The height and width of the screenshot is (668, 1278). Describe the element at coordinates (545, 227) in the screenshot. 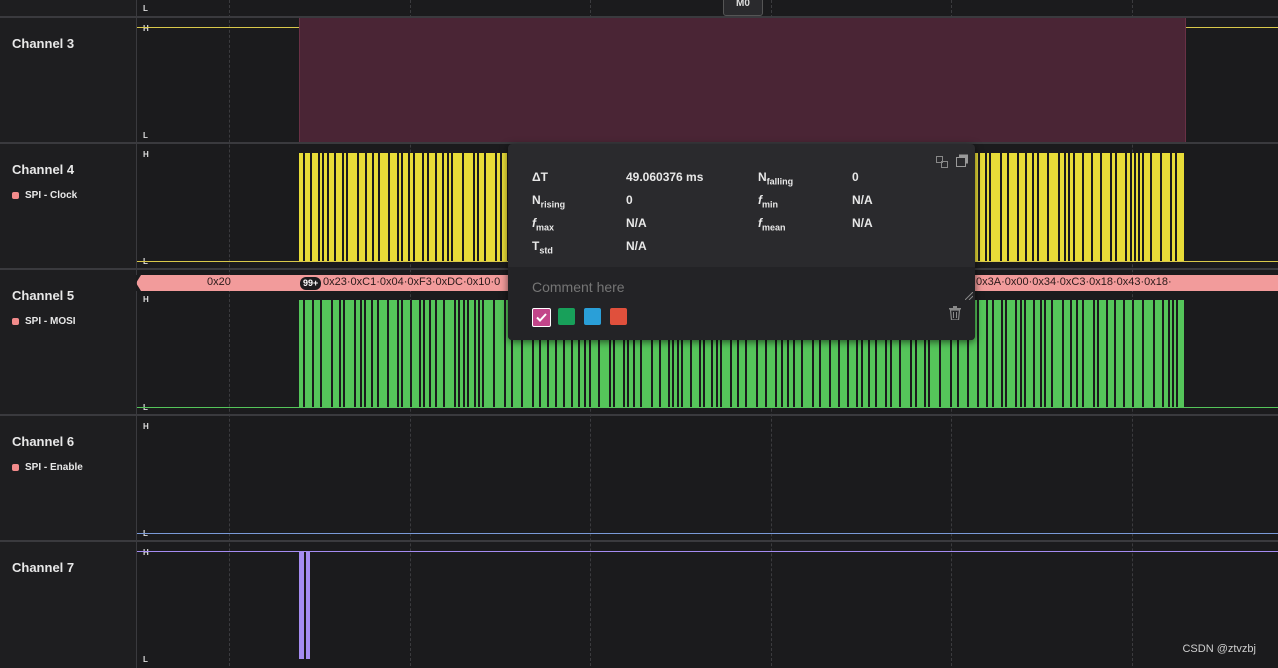

I see `f-max-sub: max` at that location.